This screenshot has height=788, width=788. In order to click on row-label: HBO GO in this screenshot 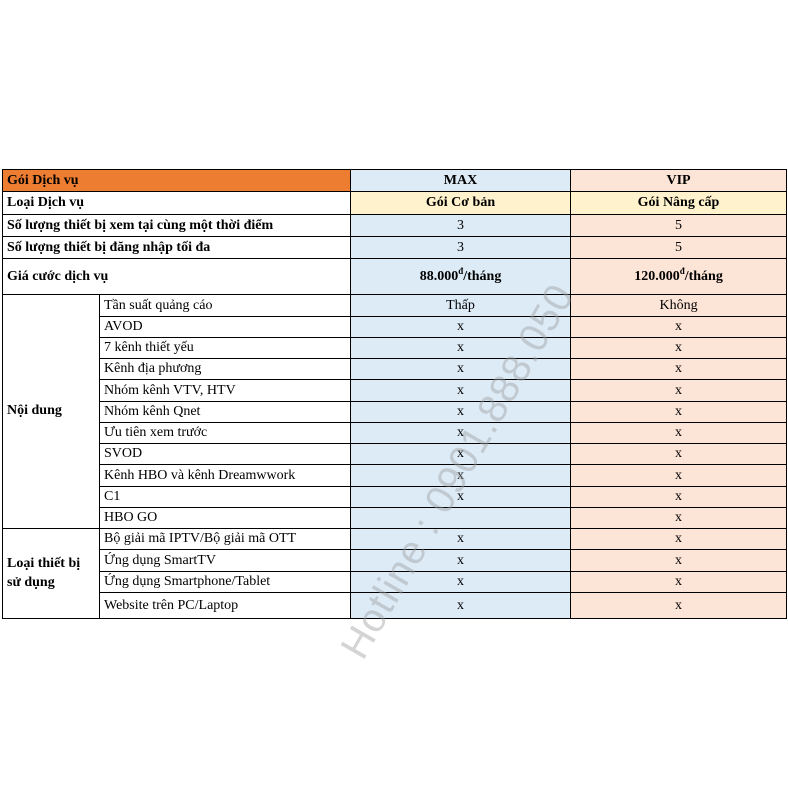, I will do `click(225, 518)`.